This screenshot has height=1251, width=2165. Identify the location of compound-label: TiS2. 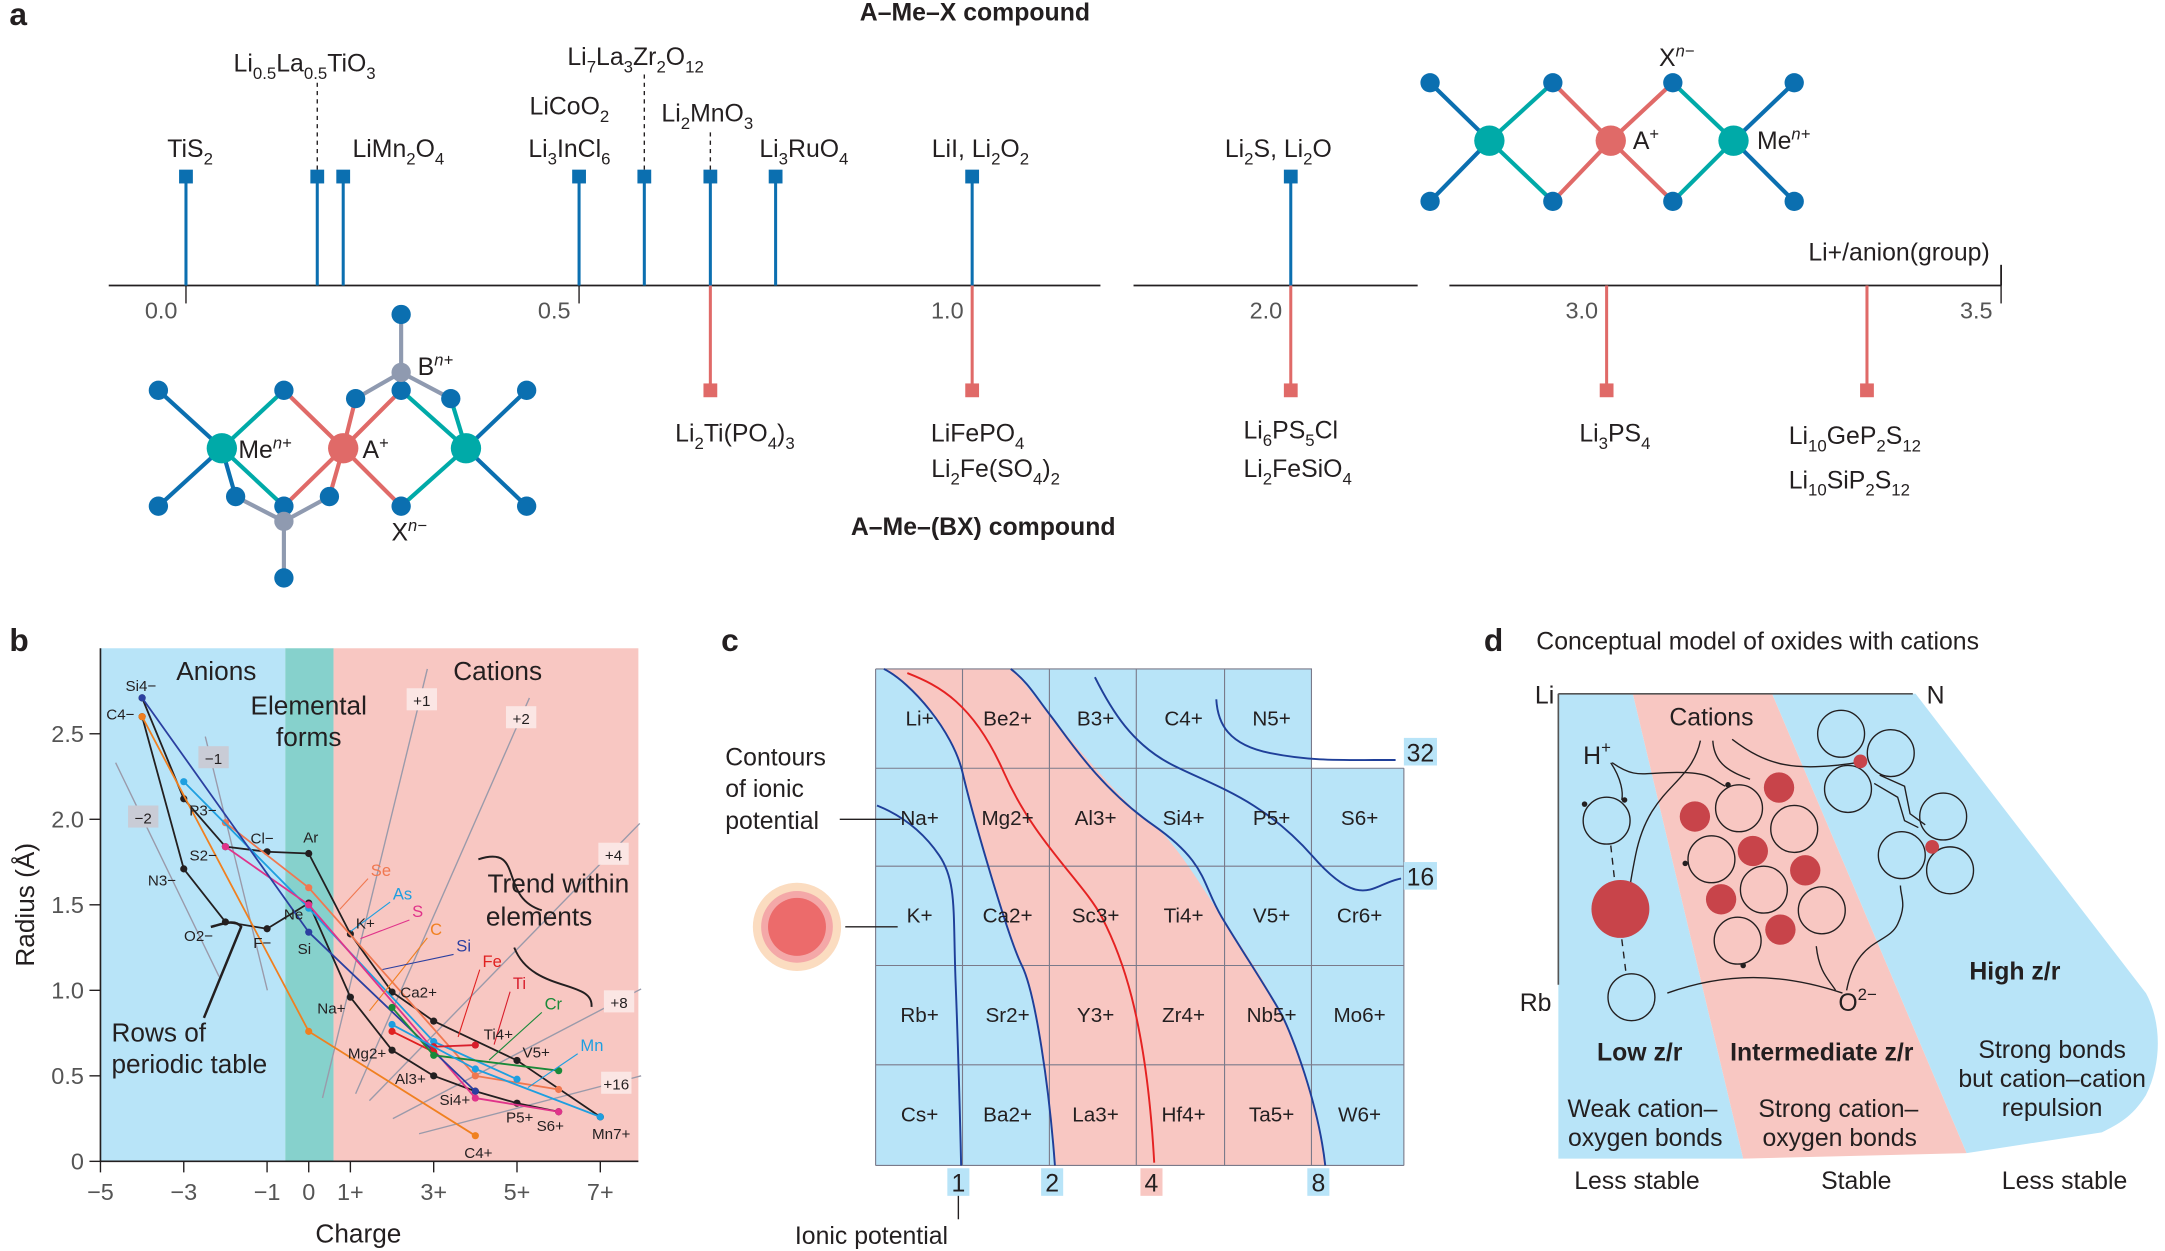
(190, 152).